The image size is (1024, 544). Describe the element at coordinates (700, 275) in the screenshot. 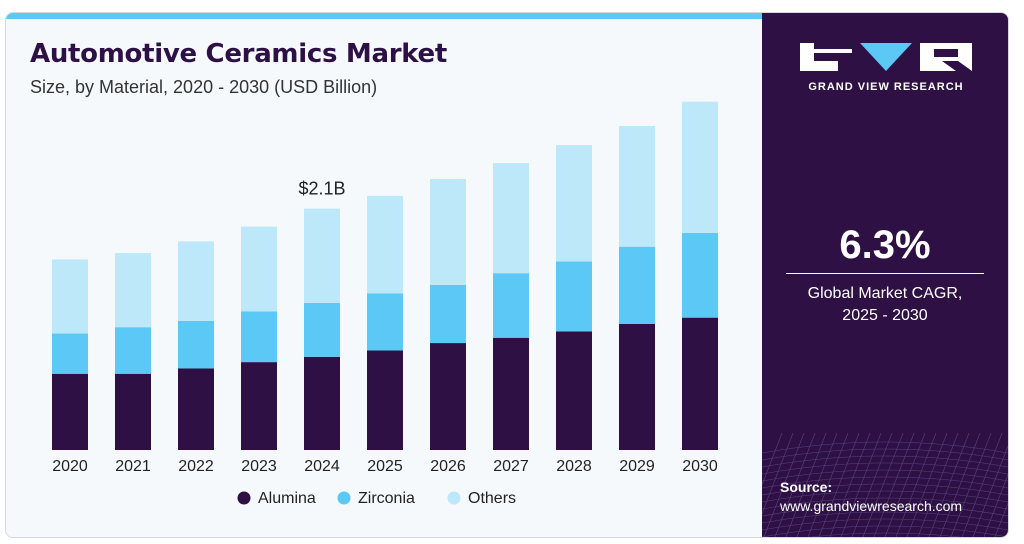

I see `bar-zirconia-2030` at that location.